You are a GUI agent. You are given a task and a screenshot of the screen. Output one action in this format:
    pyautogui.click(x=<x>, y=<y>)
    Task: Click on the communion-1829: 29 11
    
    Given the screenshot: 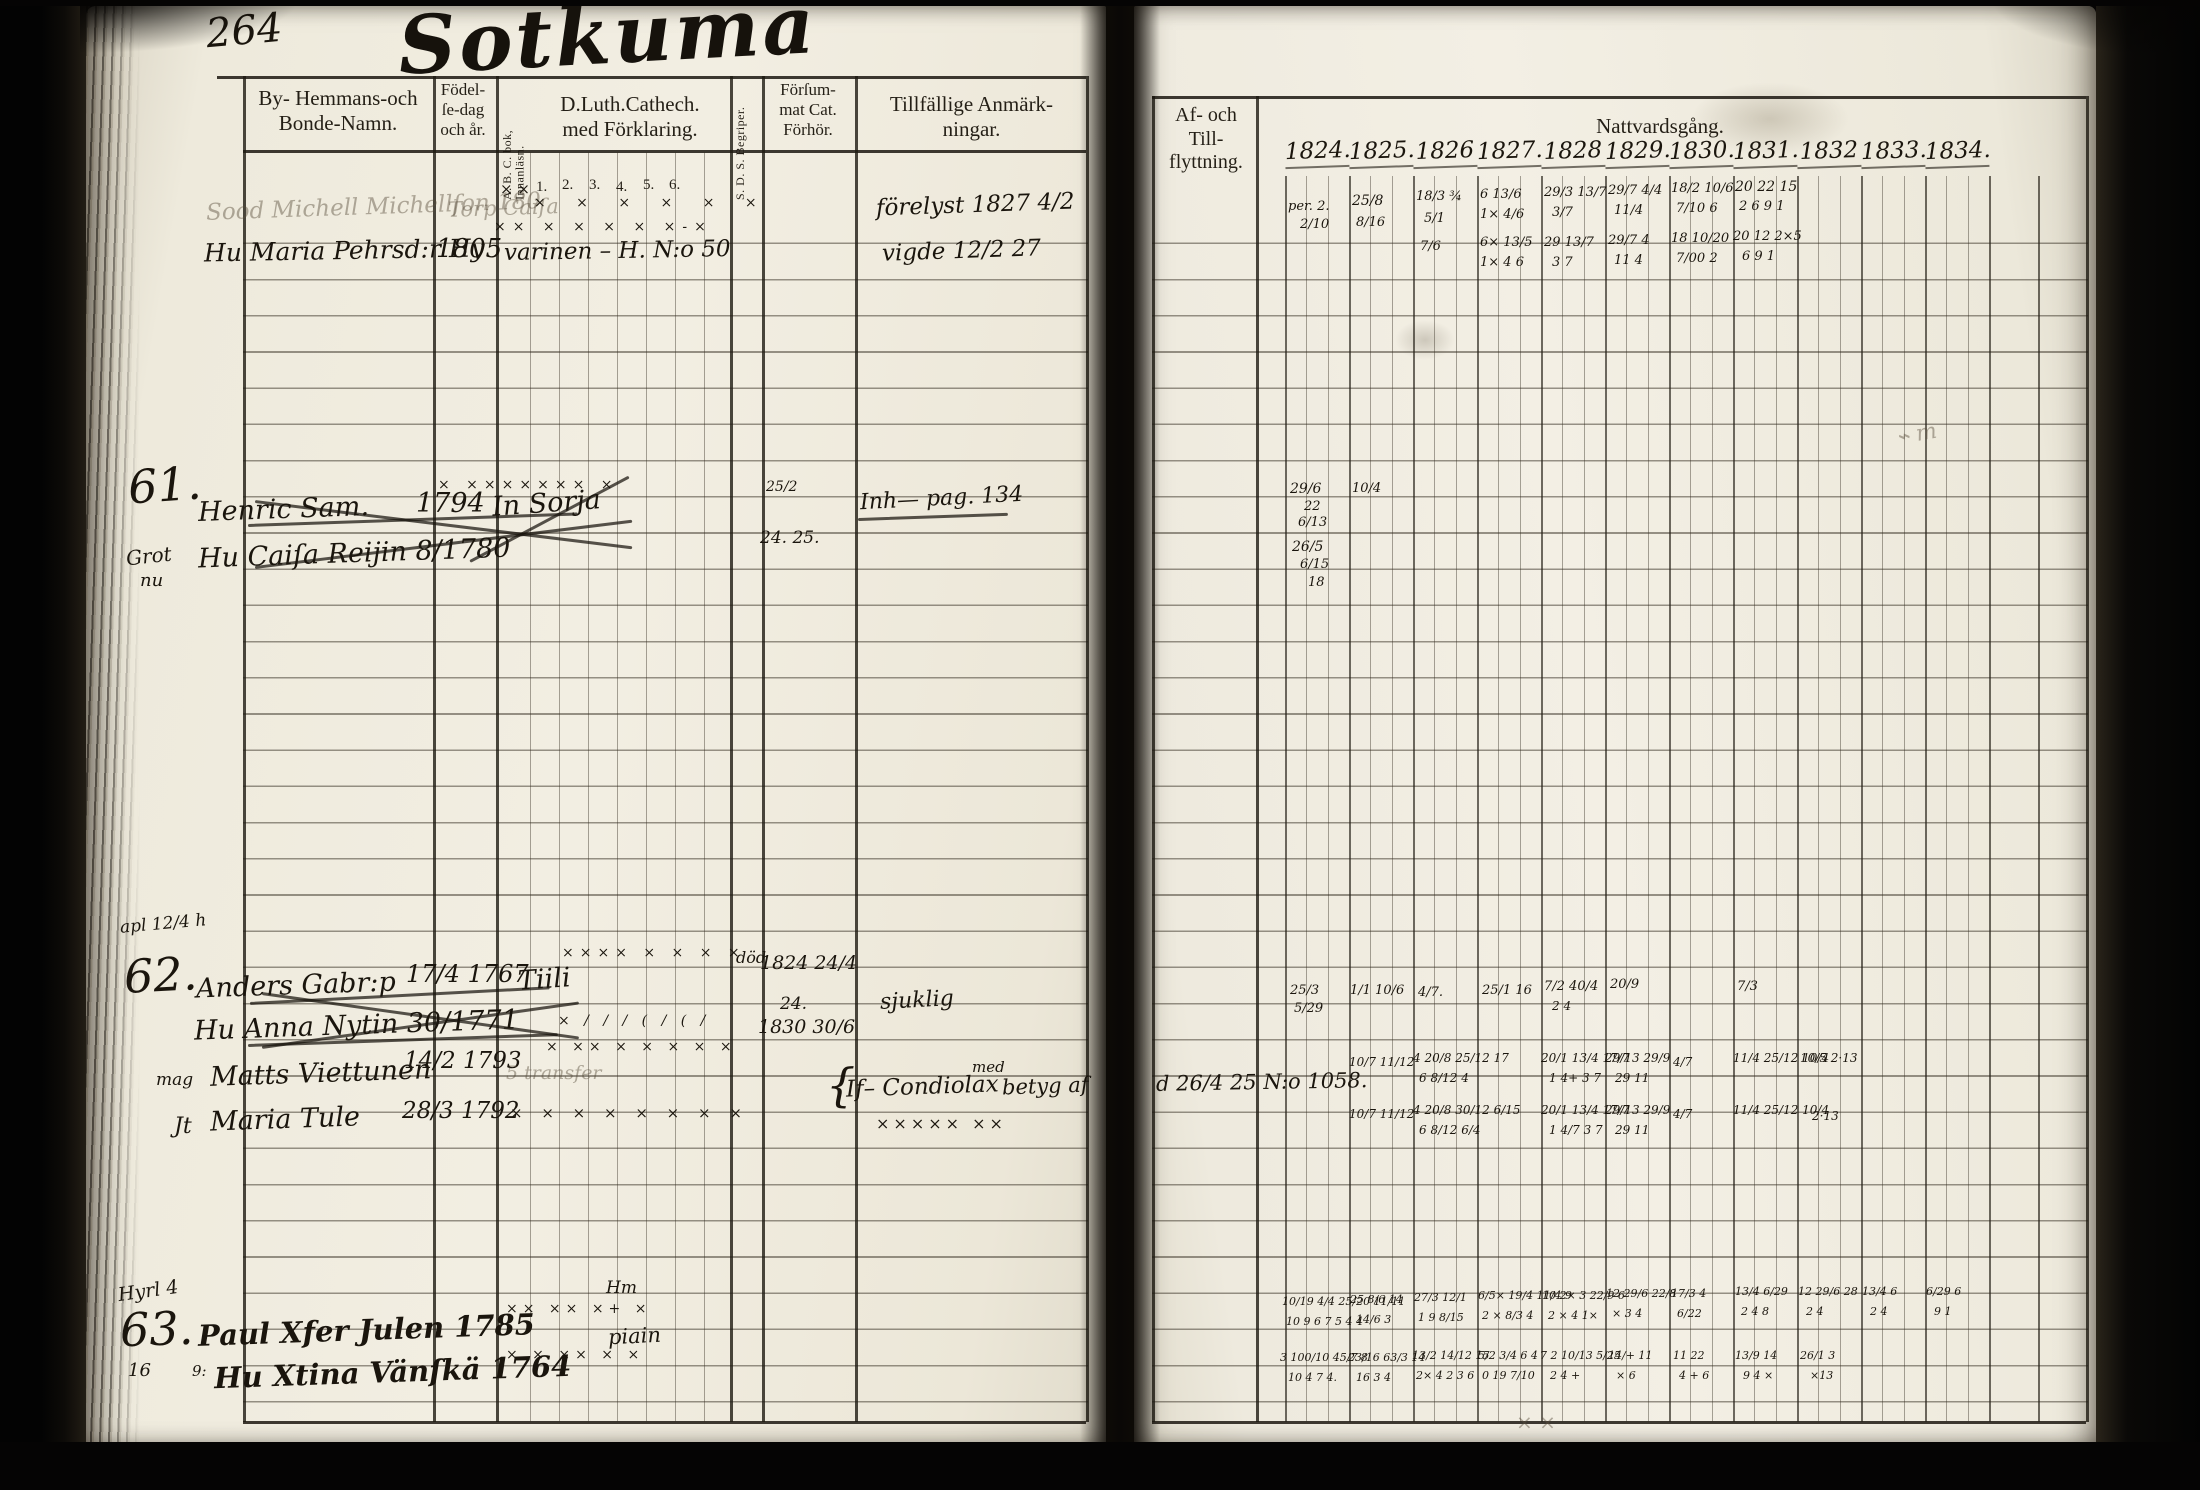 What is the action you would take?
    pyautogui.click(x=1632, y=1078)
    